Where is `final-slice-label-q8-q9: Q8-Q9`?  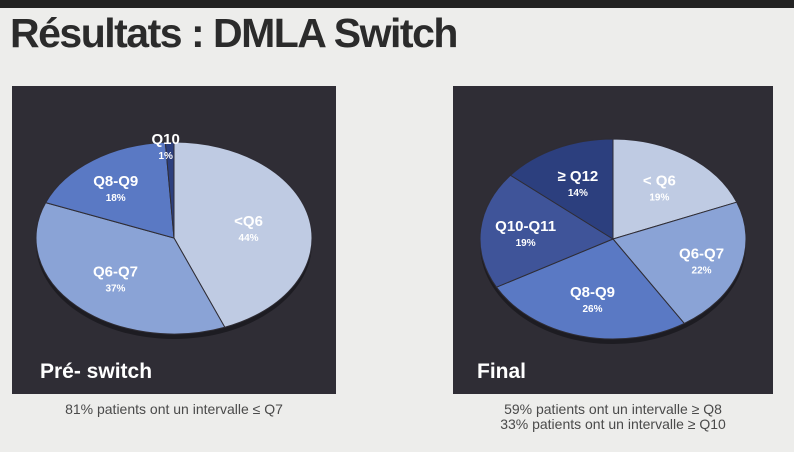 final-slice-label-q8-q9: Q8-Q9 is located at coordinates (592, 292).